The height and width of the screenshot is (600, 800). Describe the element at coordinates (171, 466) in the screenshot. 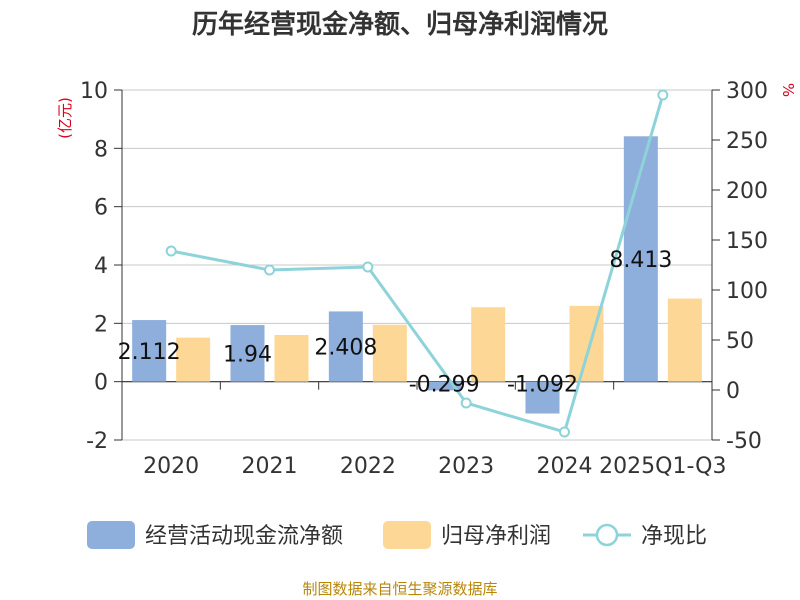

I see `x-tick-label: 2020` at that location.